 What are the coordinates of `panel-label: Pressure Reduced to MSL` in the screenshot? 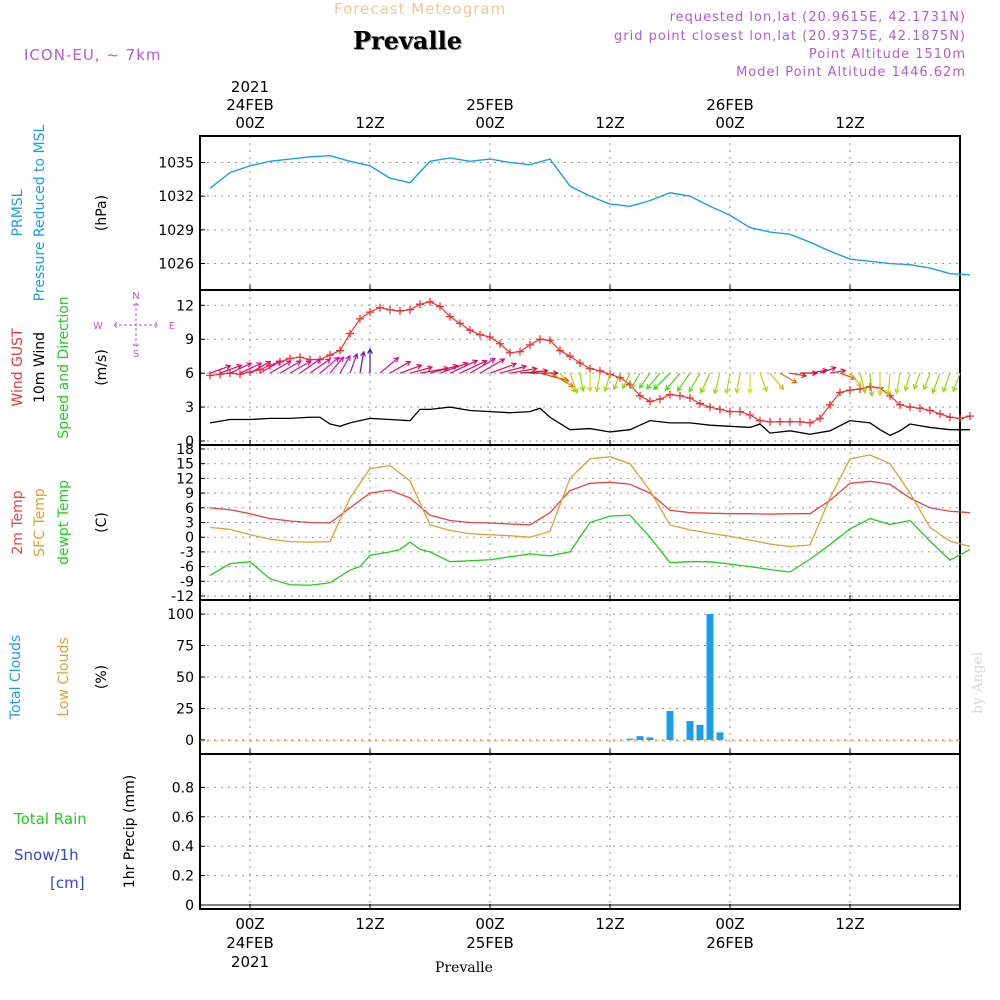 It's located at (40, 212).